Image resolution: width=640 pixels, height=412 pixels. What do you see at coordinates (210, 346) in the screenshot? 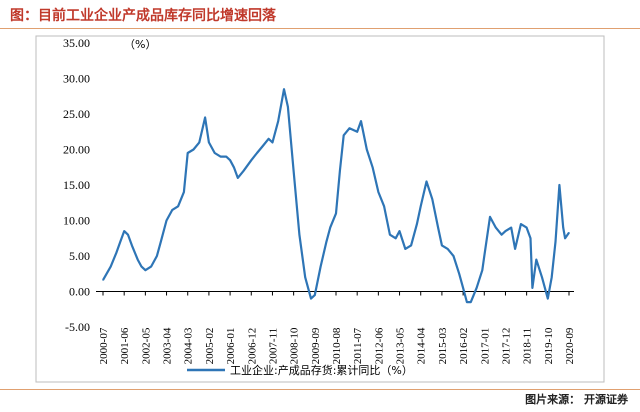
I see `x-tick-label: 2005-02` at bounding box center [210, 346].